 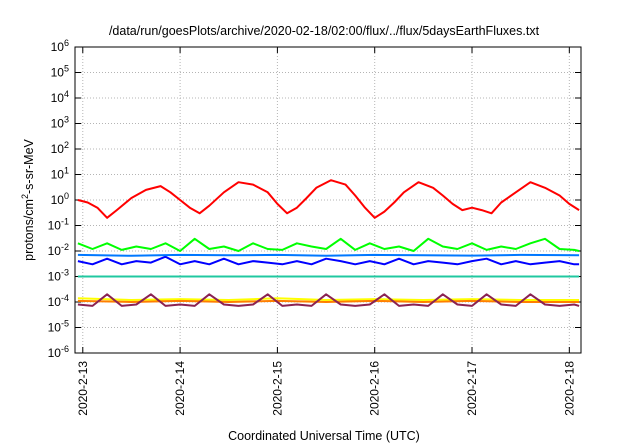 I want to click on y-tick-label: 10¹, so click(x=60, y=174).